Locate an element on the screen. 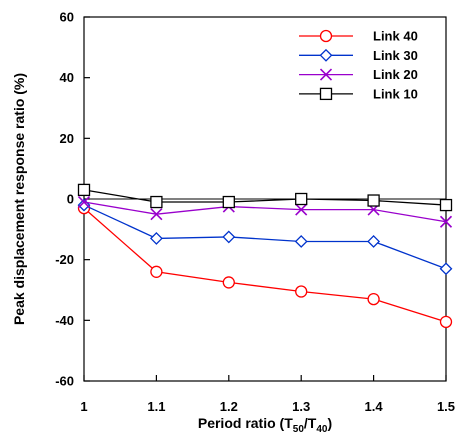  y-tick-label: -20 is located at coordinates (64, 259).